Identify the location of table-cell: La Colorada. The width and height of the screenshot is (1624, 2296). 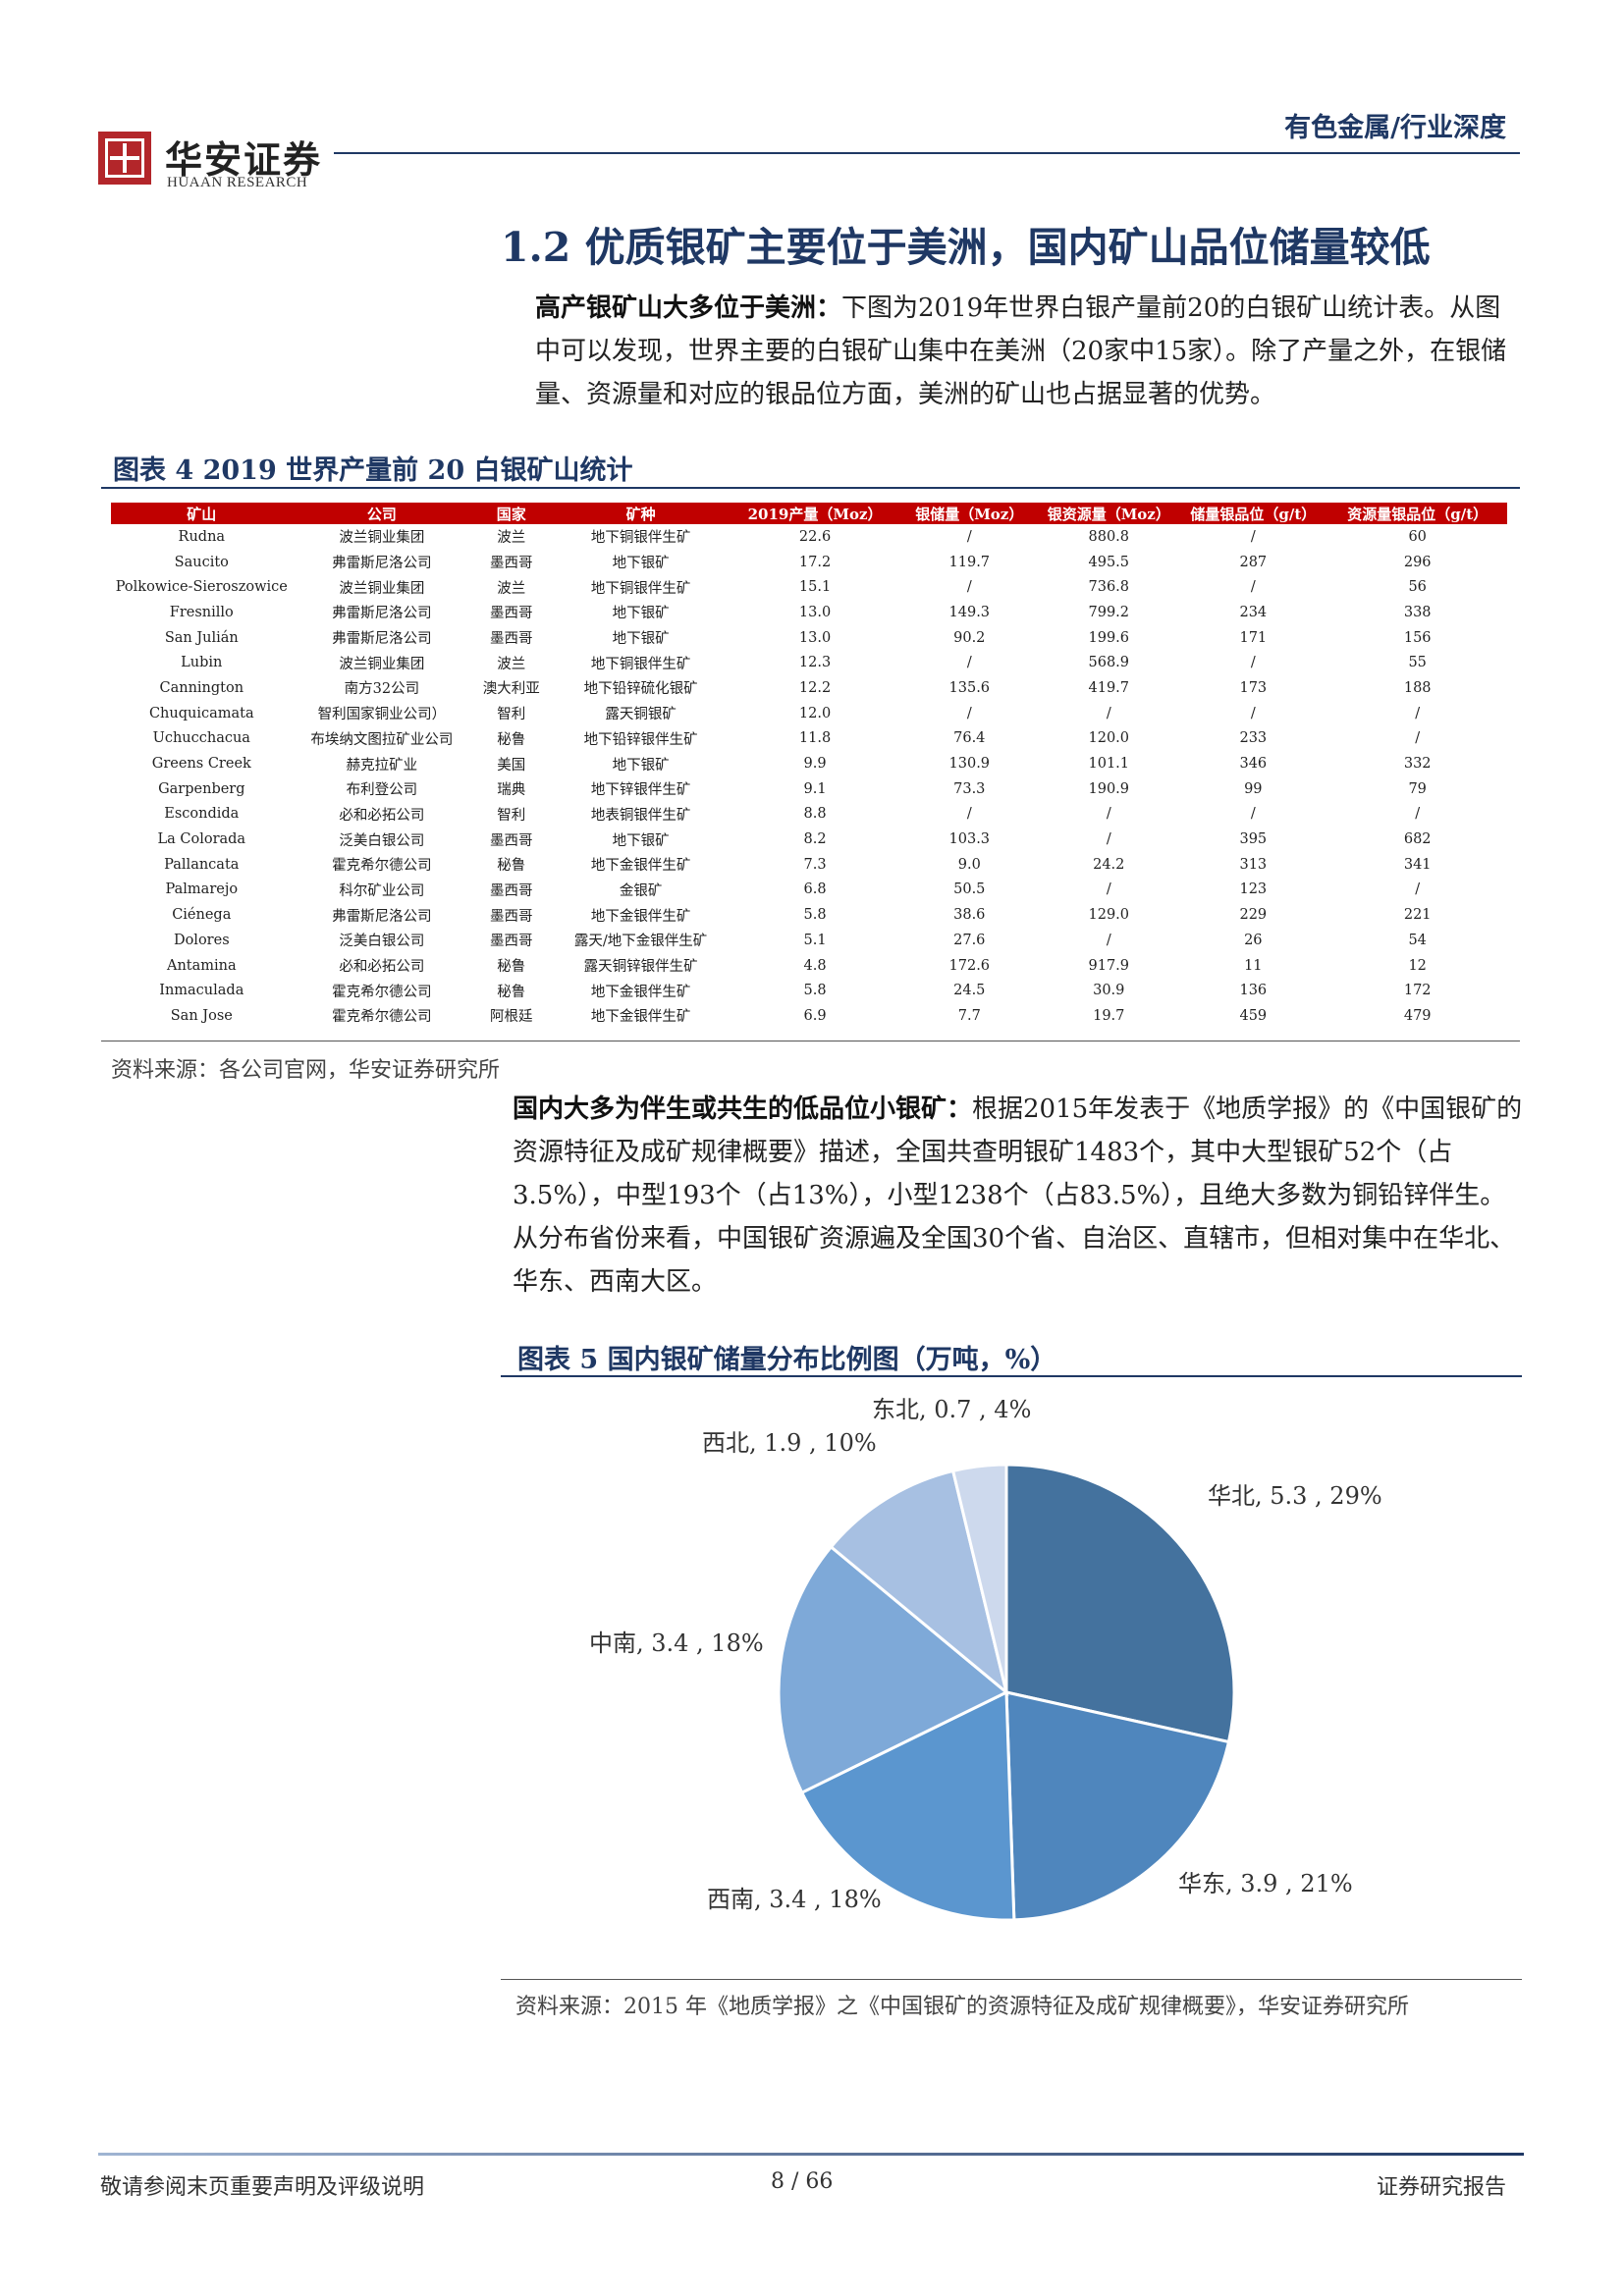
(201, 840).